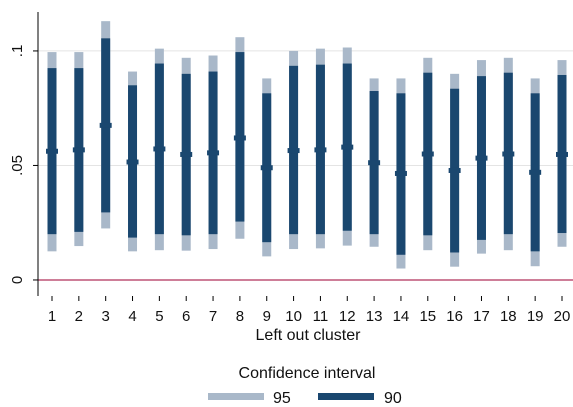 This screenshot has height=407, width=573. I want to click on x-tick-label: 9, so click(267, 316).